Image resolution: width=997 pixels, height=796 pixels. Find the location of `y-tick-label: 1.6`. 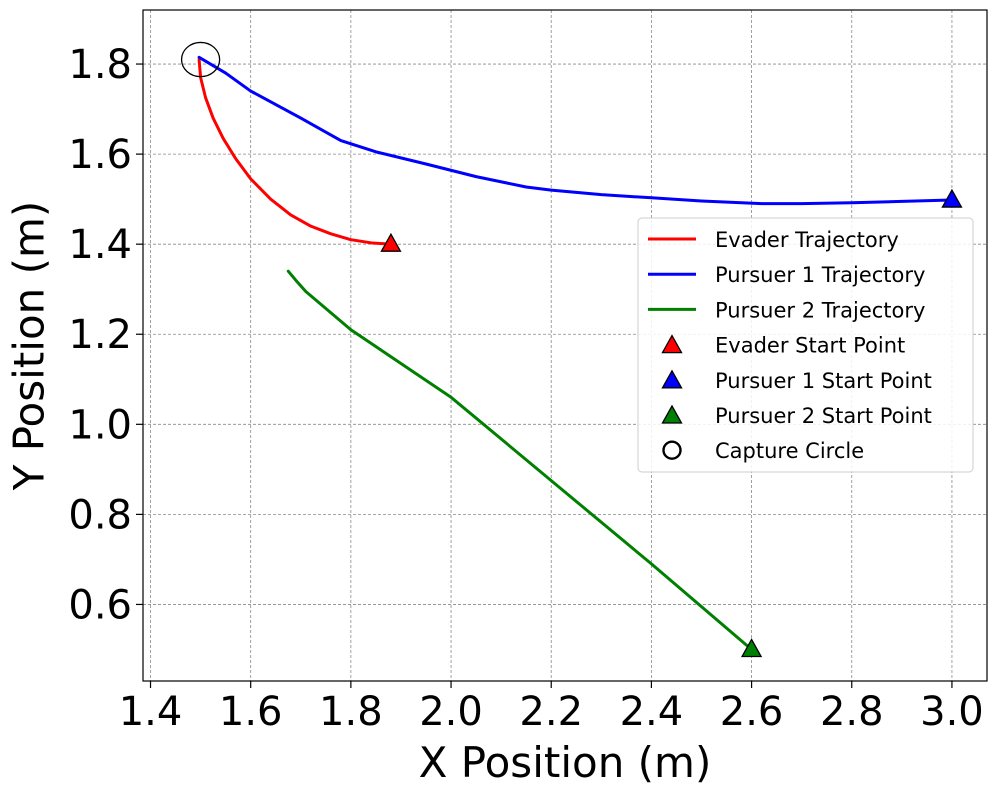

y-tick-label: 1.6 is located at coordinates (100, 155).